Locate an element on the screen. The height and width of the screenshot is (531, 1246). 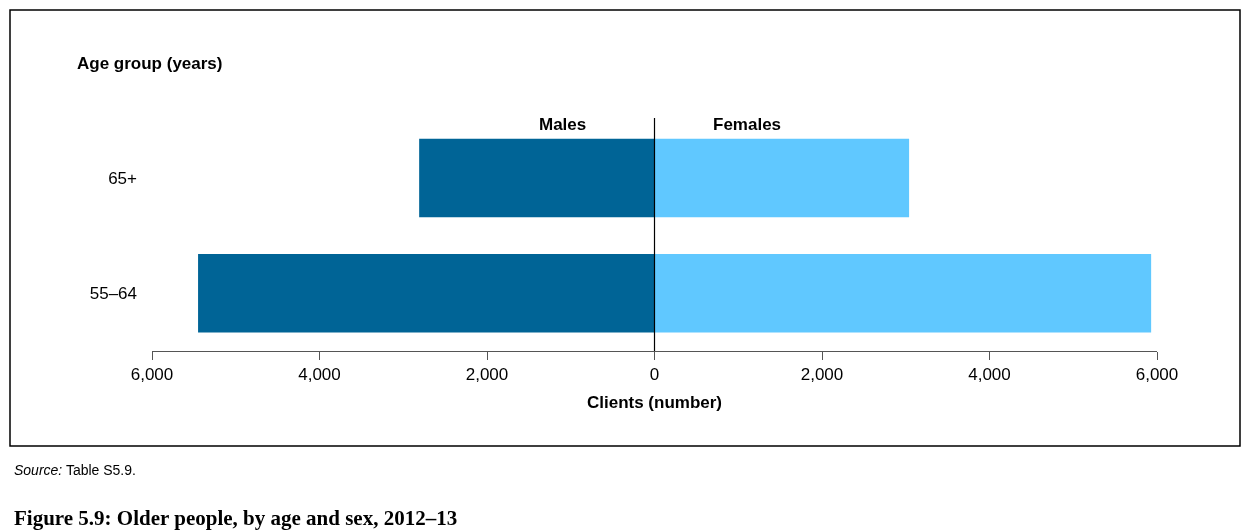
x-tick-label: 0 is located at coordinates (654, 375).